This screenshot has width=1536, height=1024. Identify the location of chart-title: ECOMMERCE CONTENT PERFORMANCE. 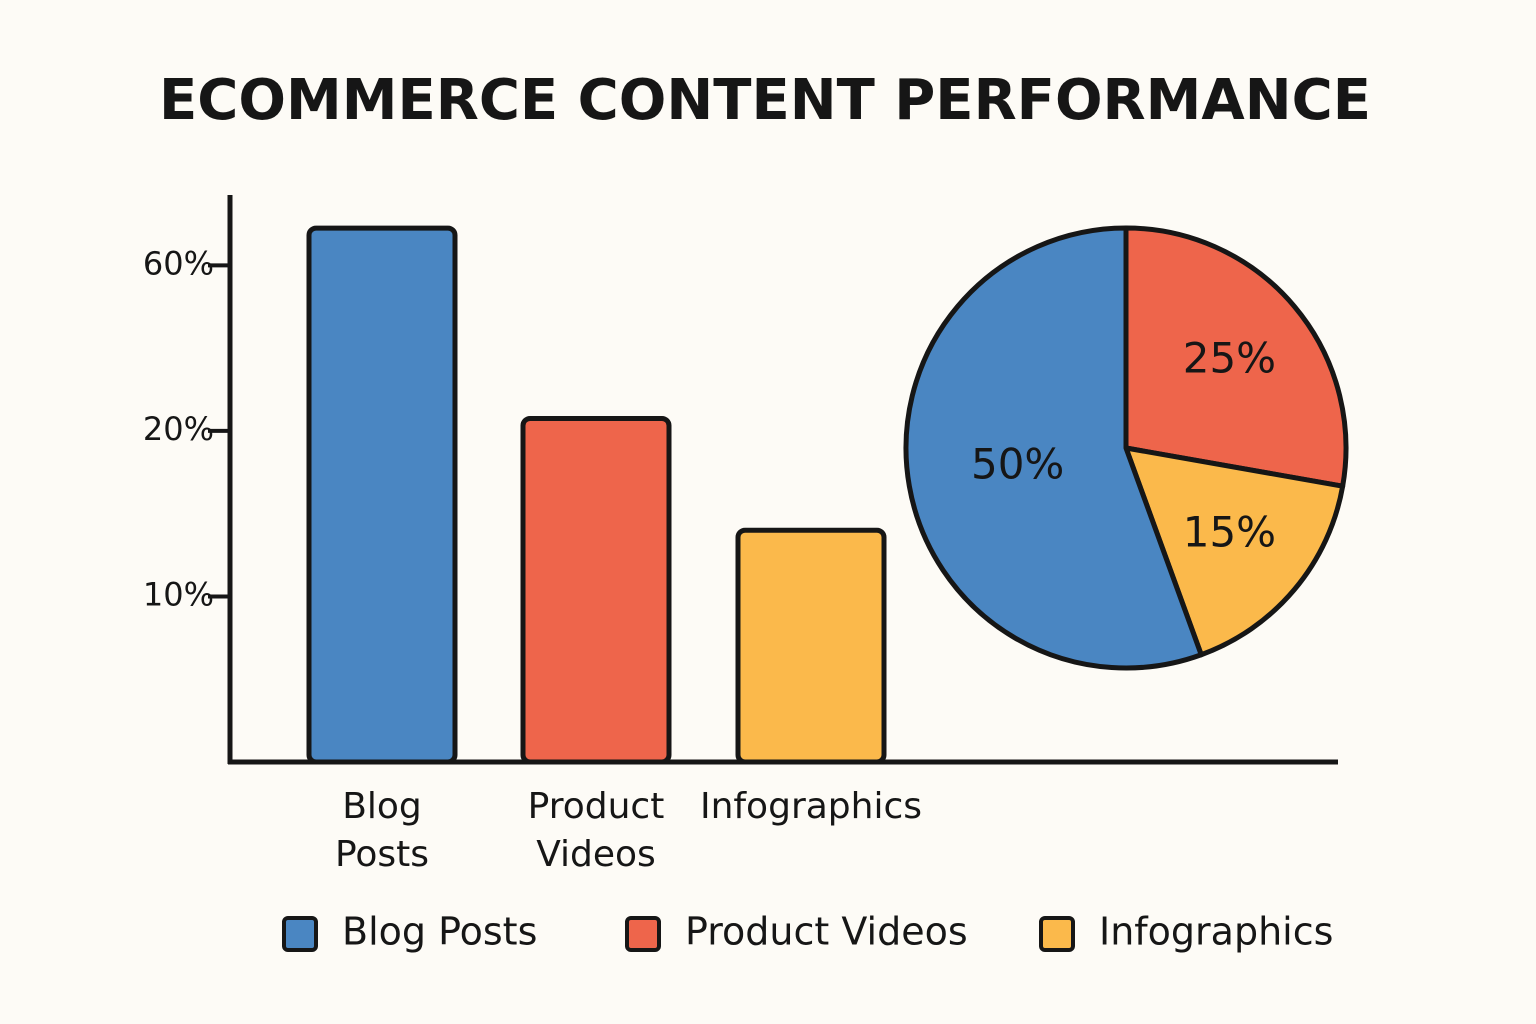
(765, 100).